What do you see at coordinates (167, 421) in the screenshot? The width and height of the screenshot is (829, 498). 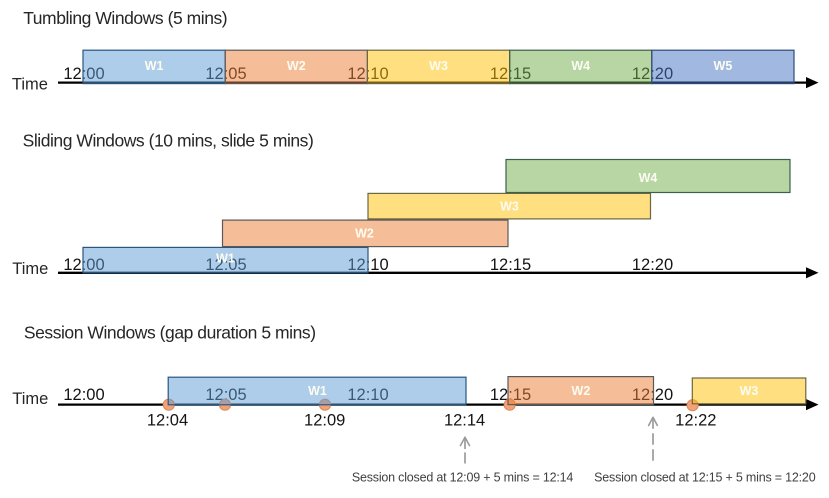 I see `svg-text: 12:04` at bounding box center [167, 421].